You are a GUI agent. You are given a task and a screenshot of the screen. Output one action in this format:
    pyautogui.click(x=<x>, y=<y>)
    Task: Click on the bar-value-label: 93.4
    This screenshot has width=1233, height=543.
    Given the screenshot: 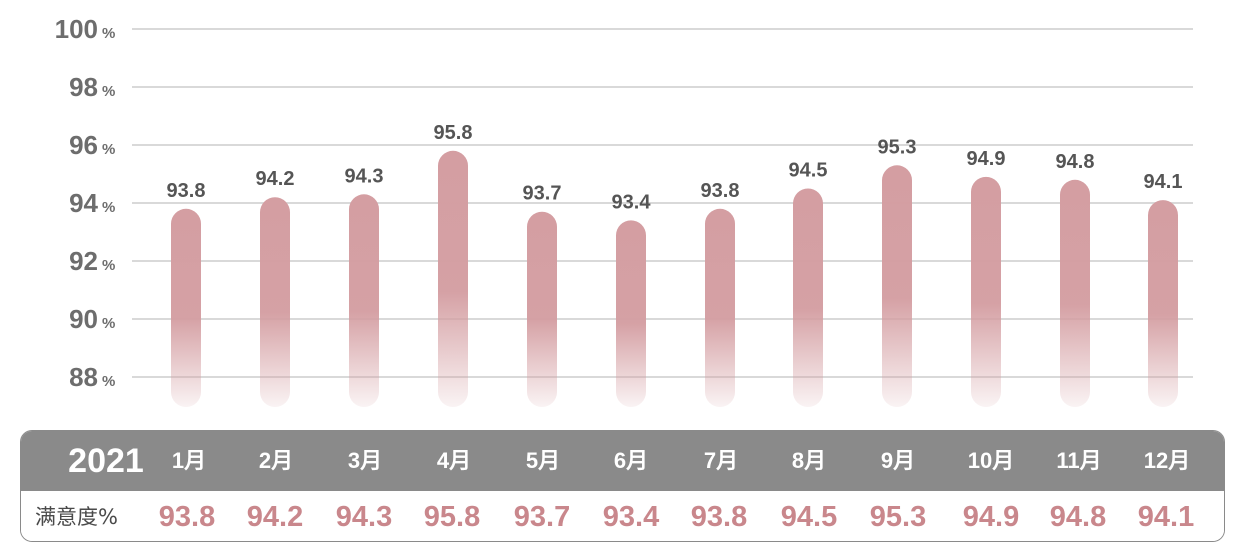 What is the action you would take?
    pyautogui.click(x=632, y=202)
    